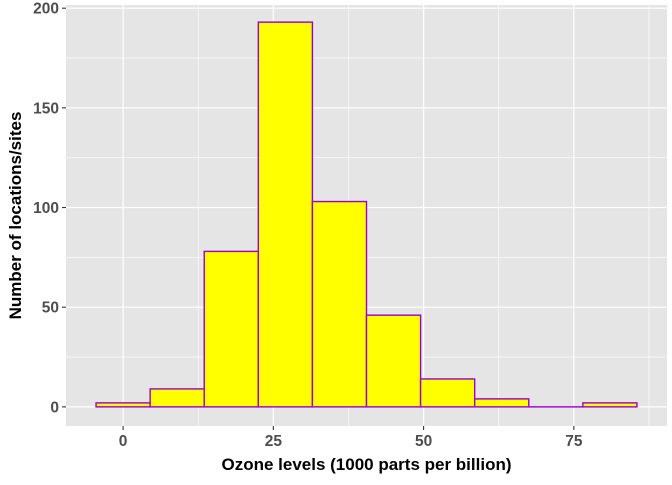  Describe the element at coordinates (366, 464) in the screenshot. I see `x-axis-title: Ozone levels (1000 parts per billion)` at that location.